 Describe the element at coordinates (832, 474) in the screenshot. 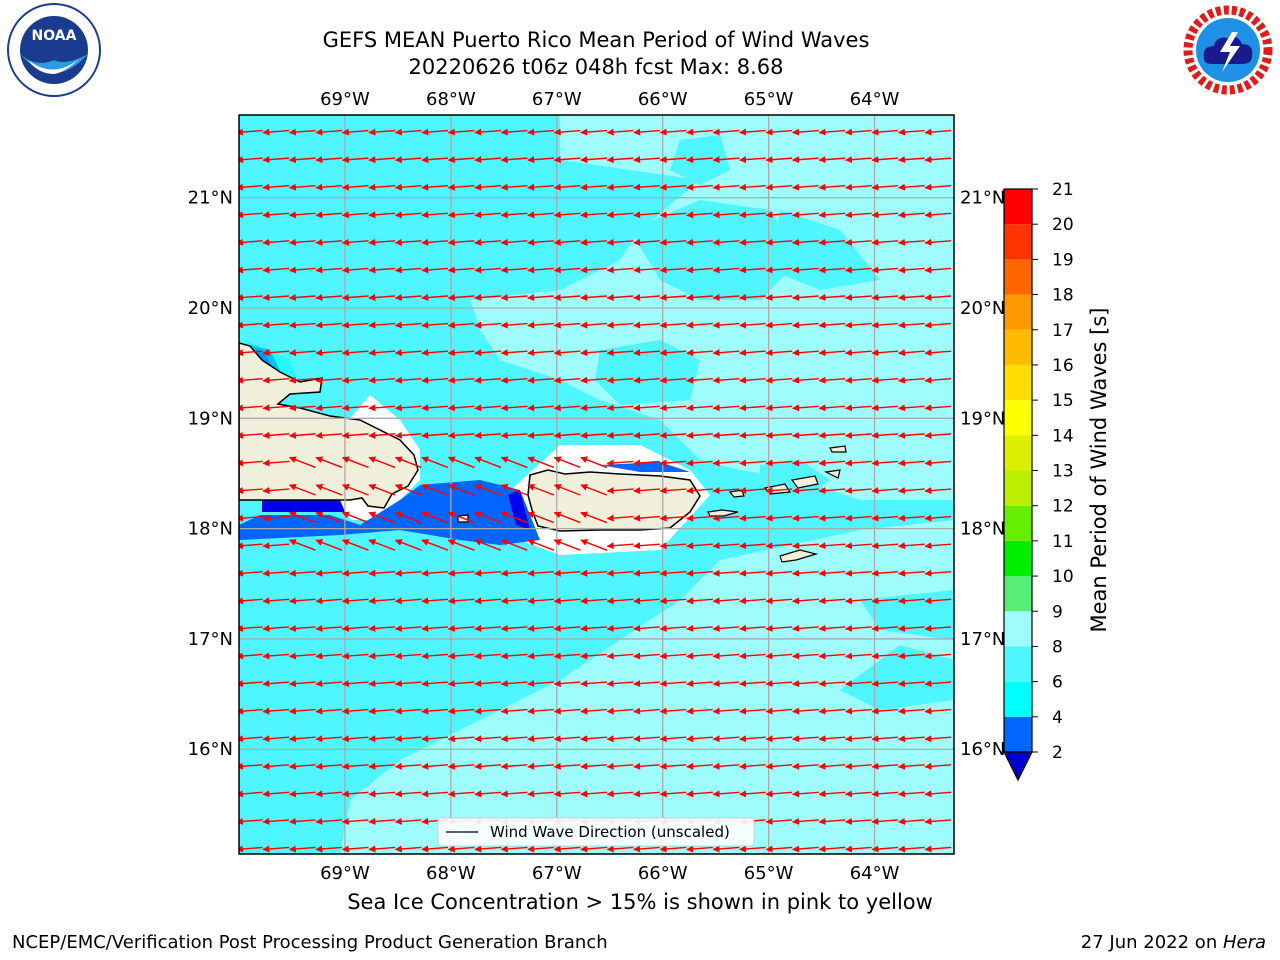

I see `virgin-islands` at that location.